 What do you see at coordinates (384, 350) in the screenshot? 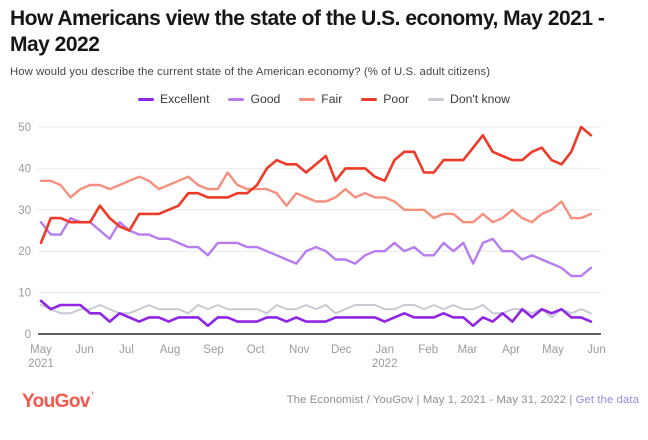
I see `x-tick-label-jan: Jan` at bounding box center [384, 350].